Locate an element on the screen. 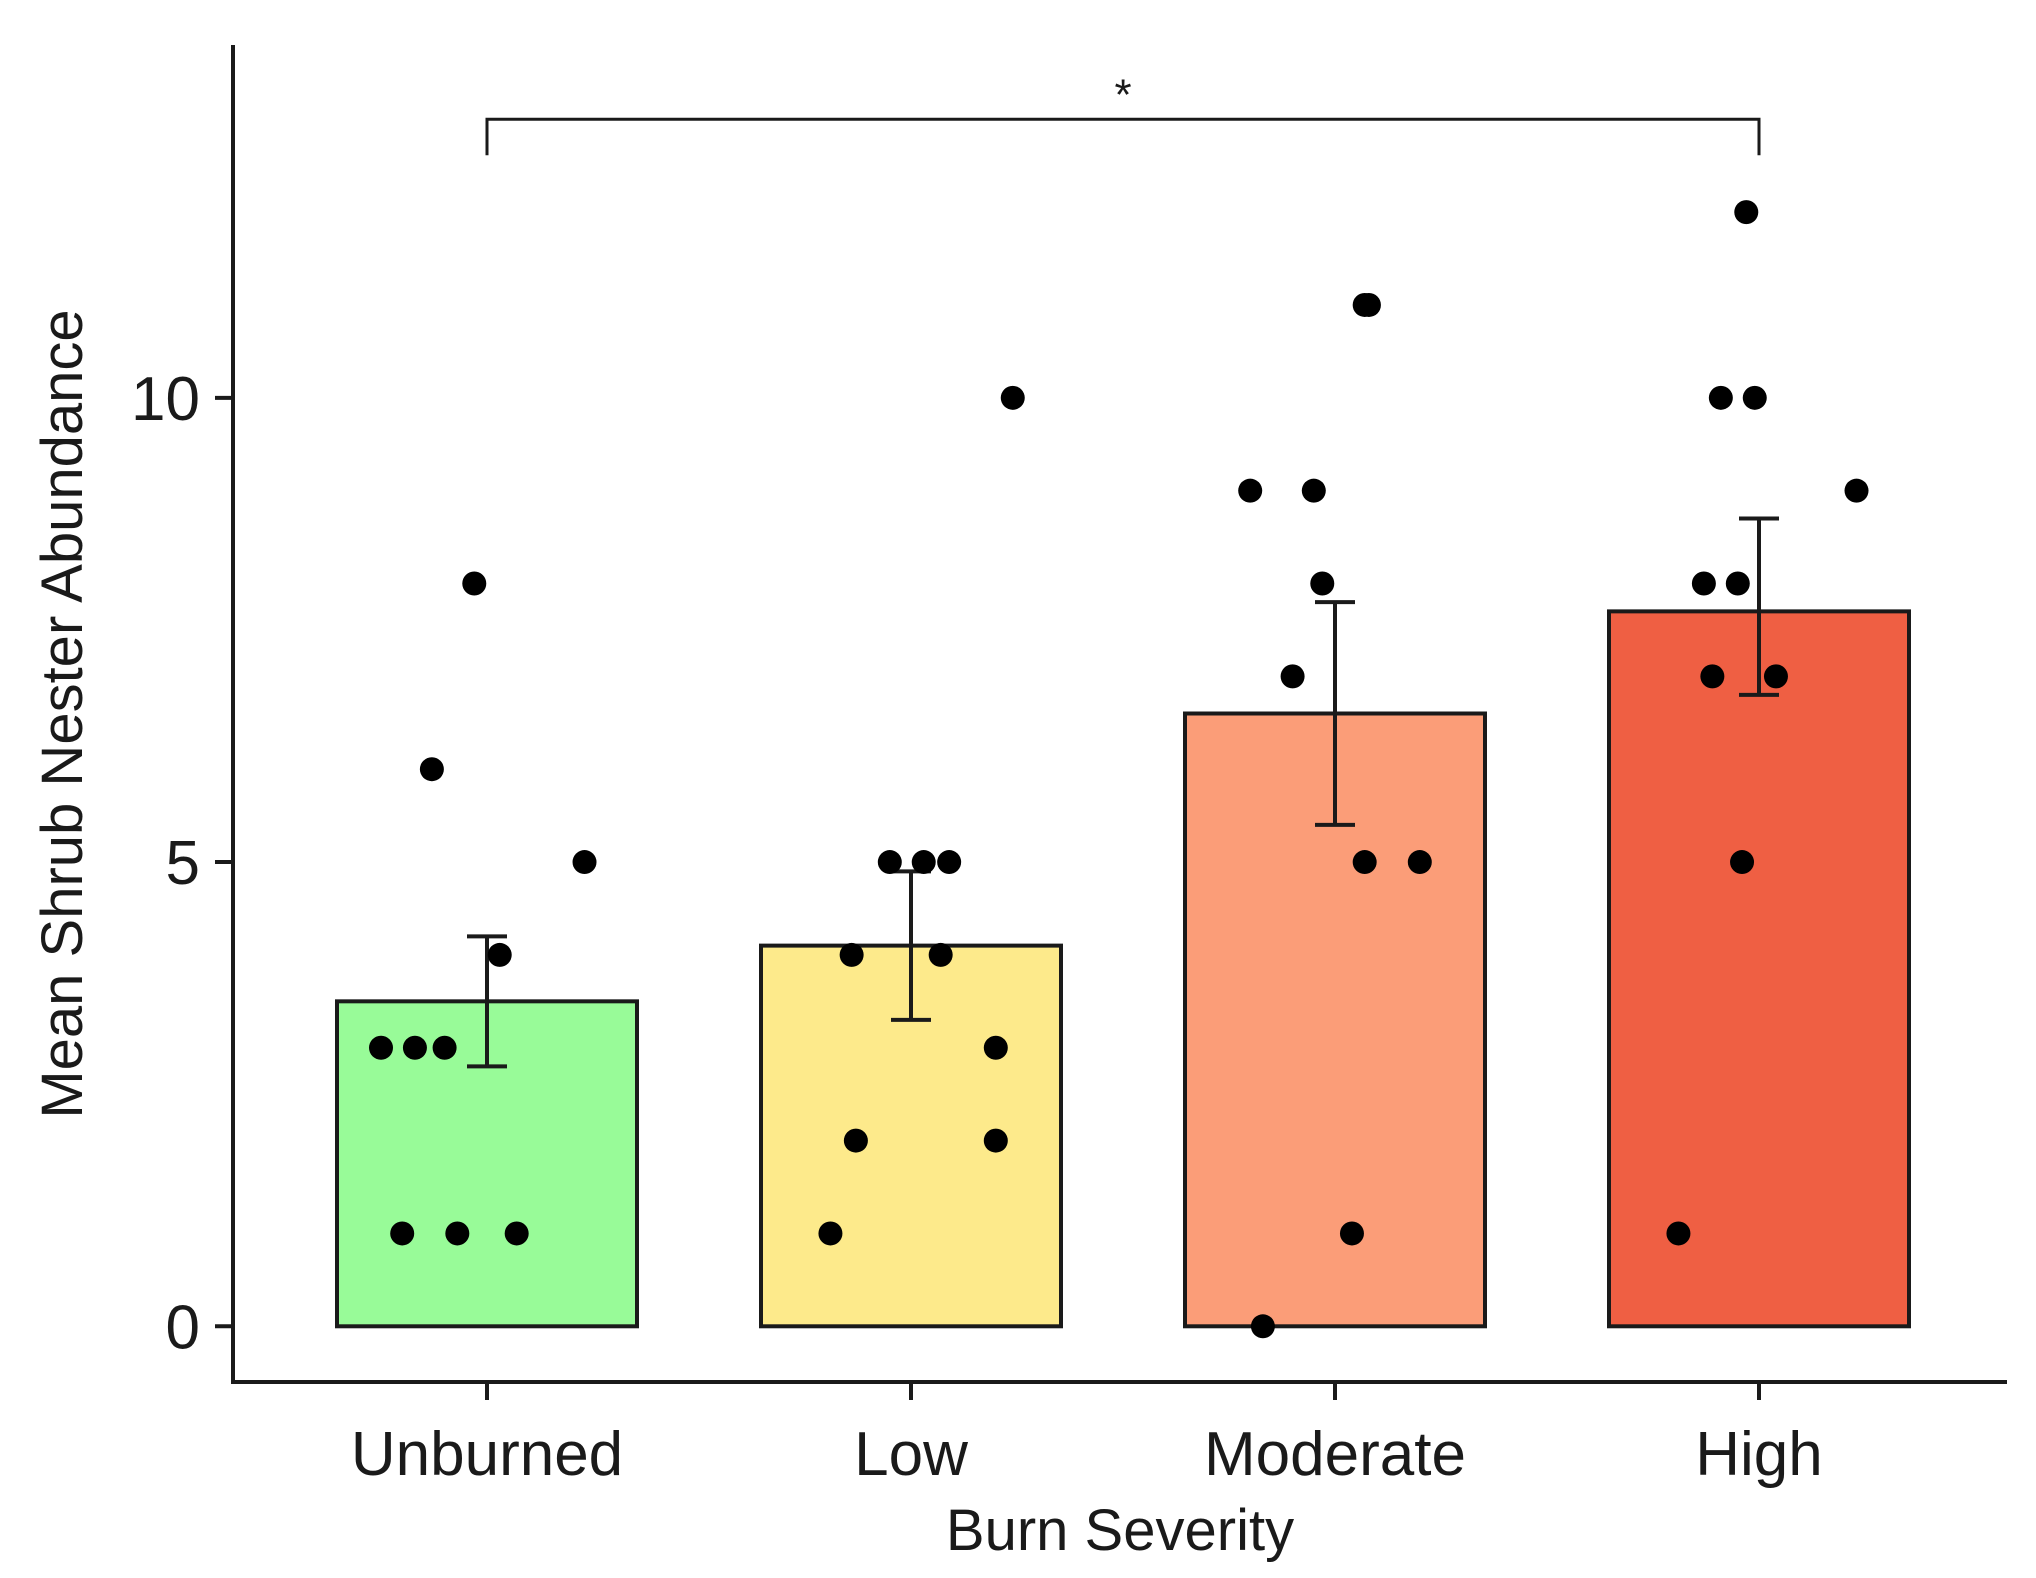  significance-label: * is located at coordinates (1122, 94).